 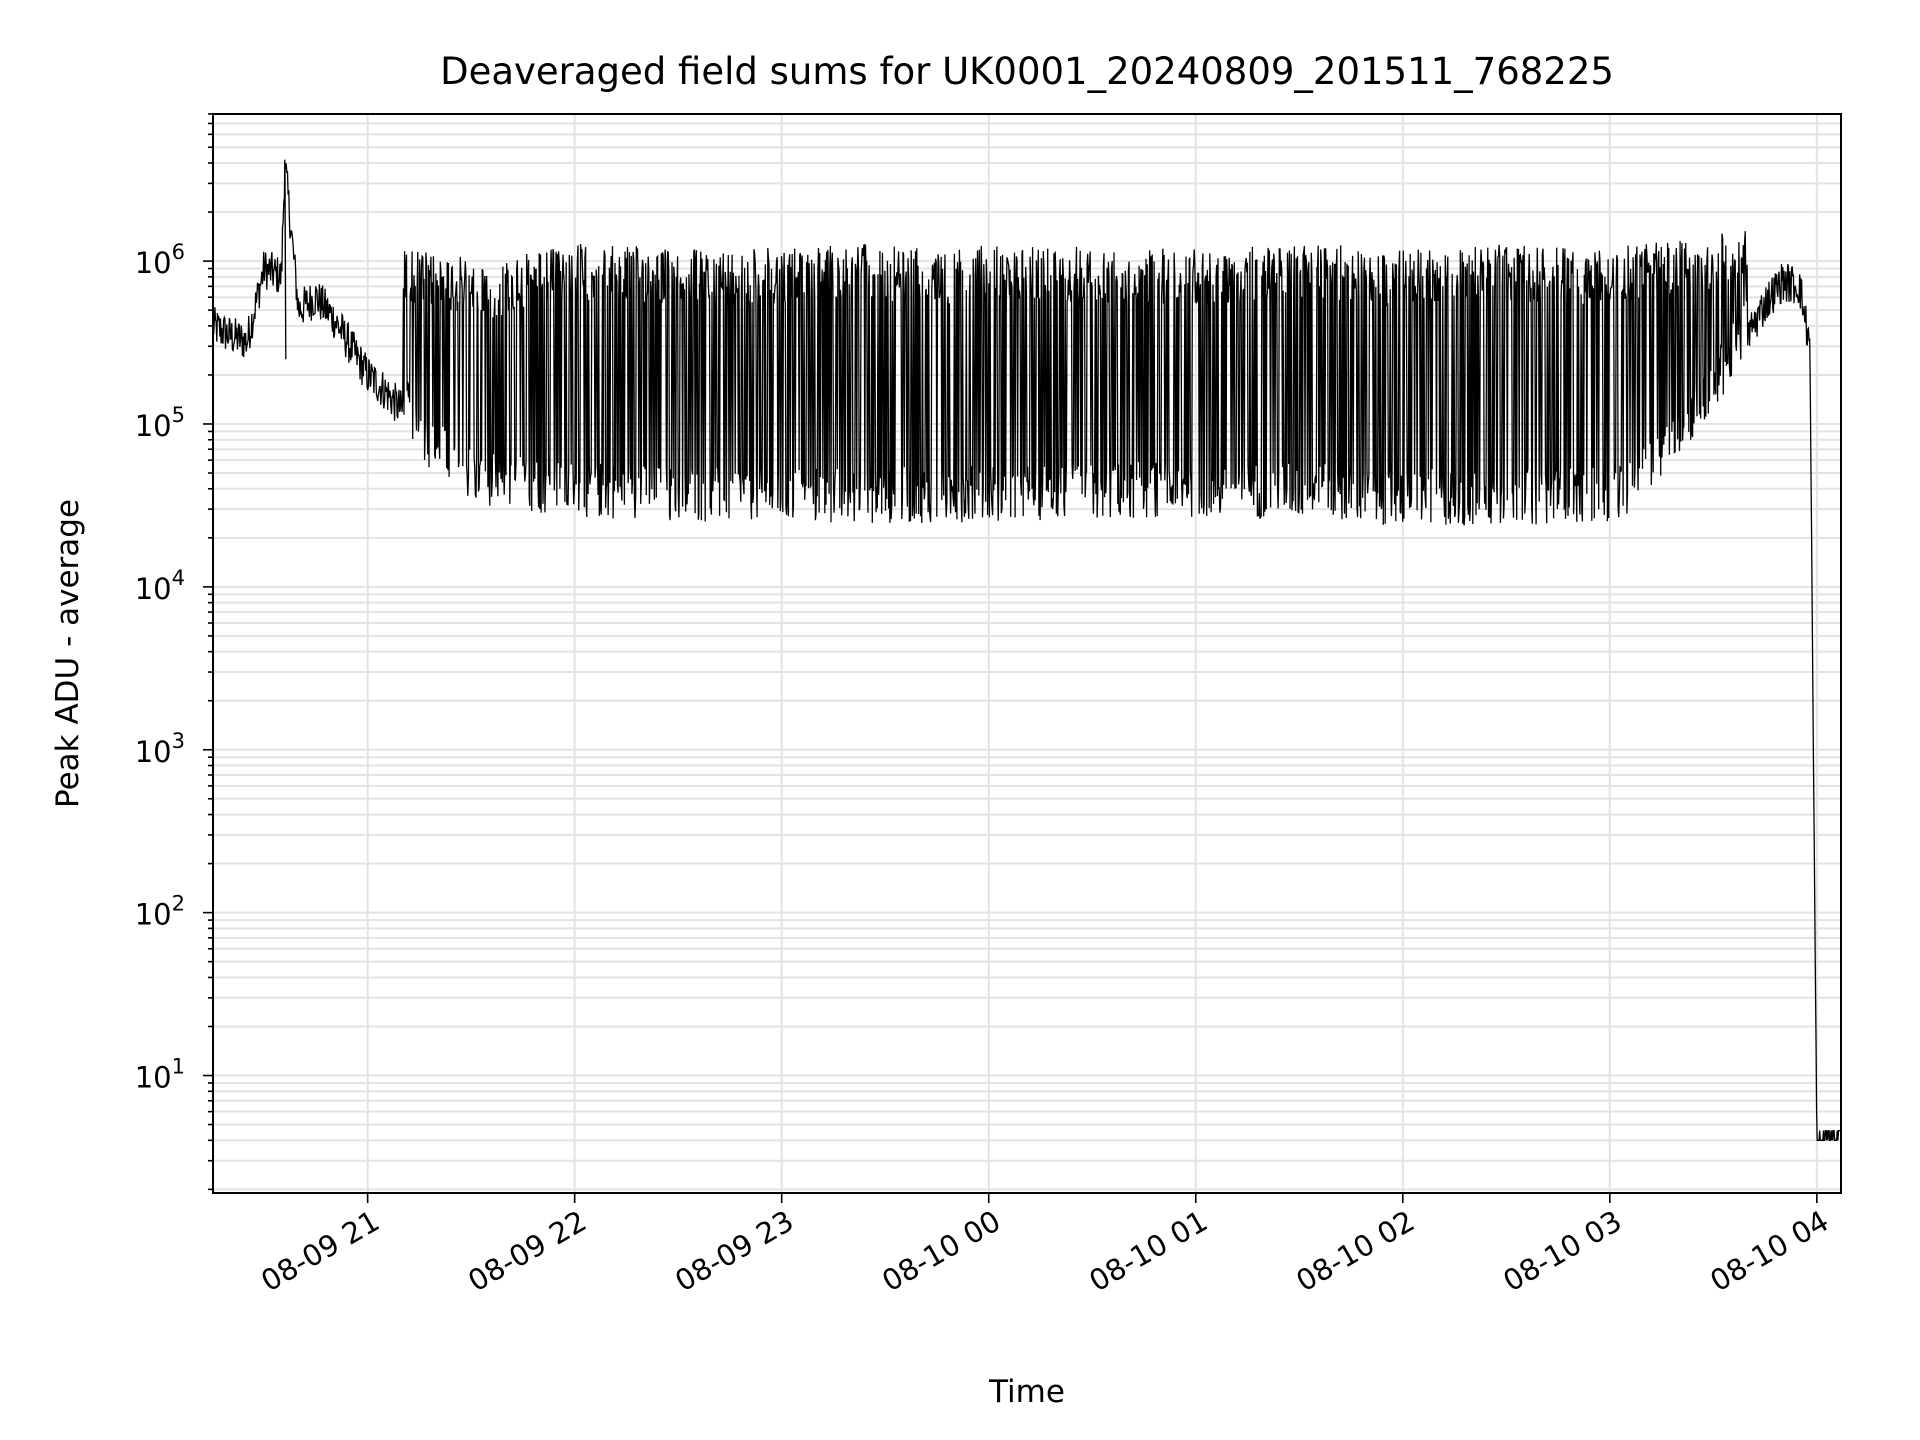 I want to click on x-axis-title: Time, so click(x=1026, y=1392).